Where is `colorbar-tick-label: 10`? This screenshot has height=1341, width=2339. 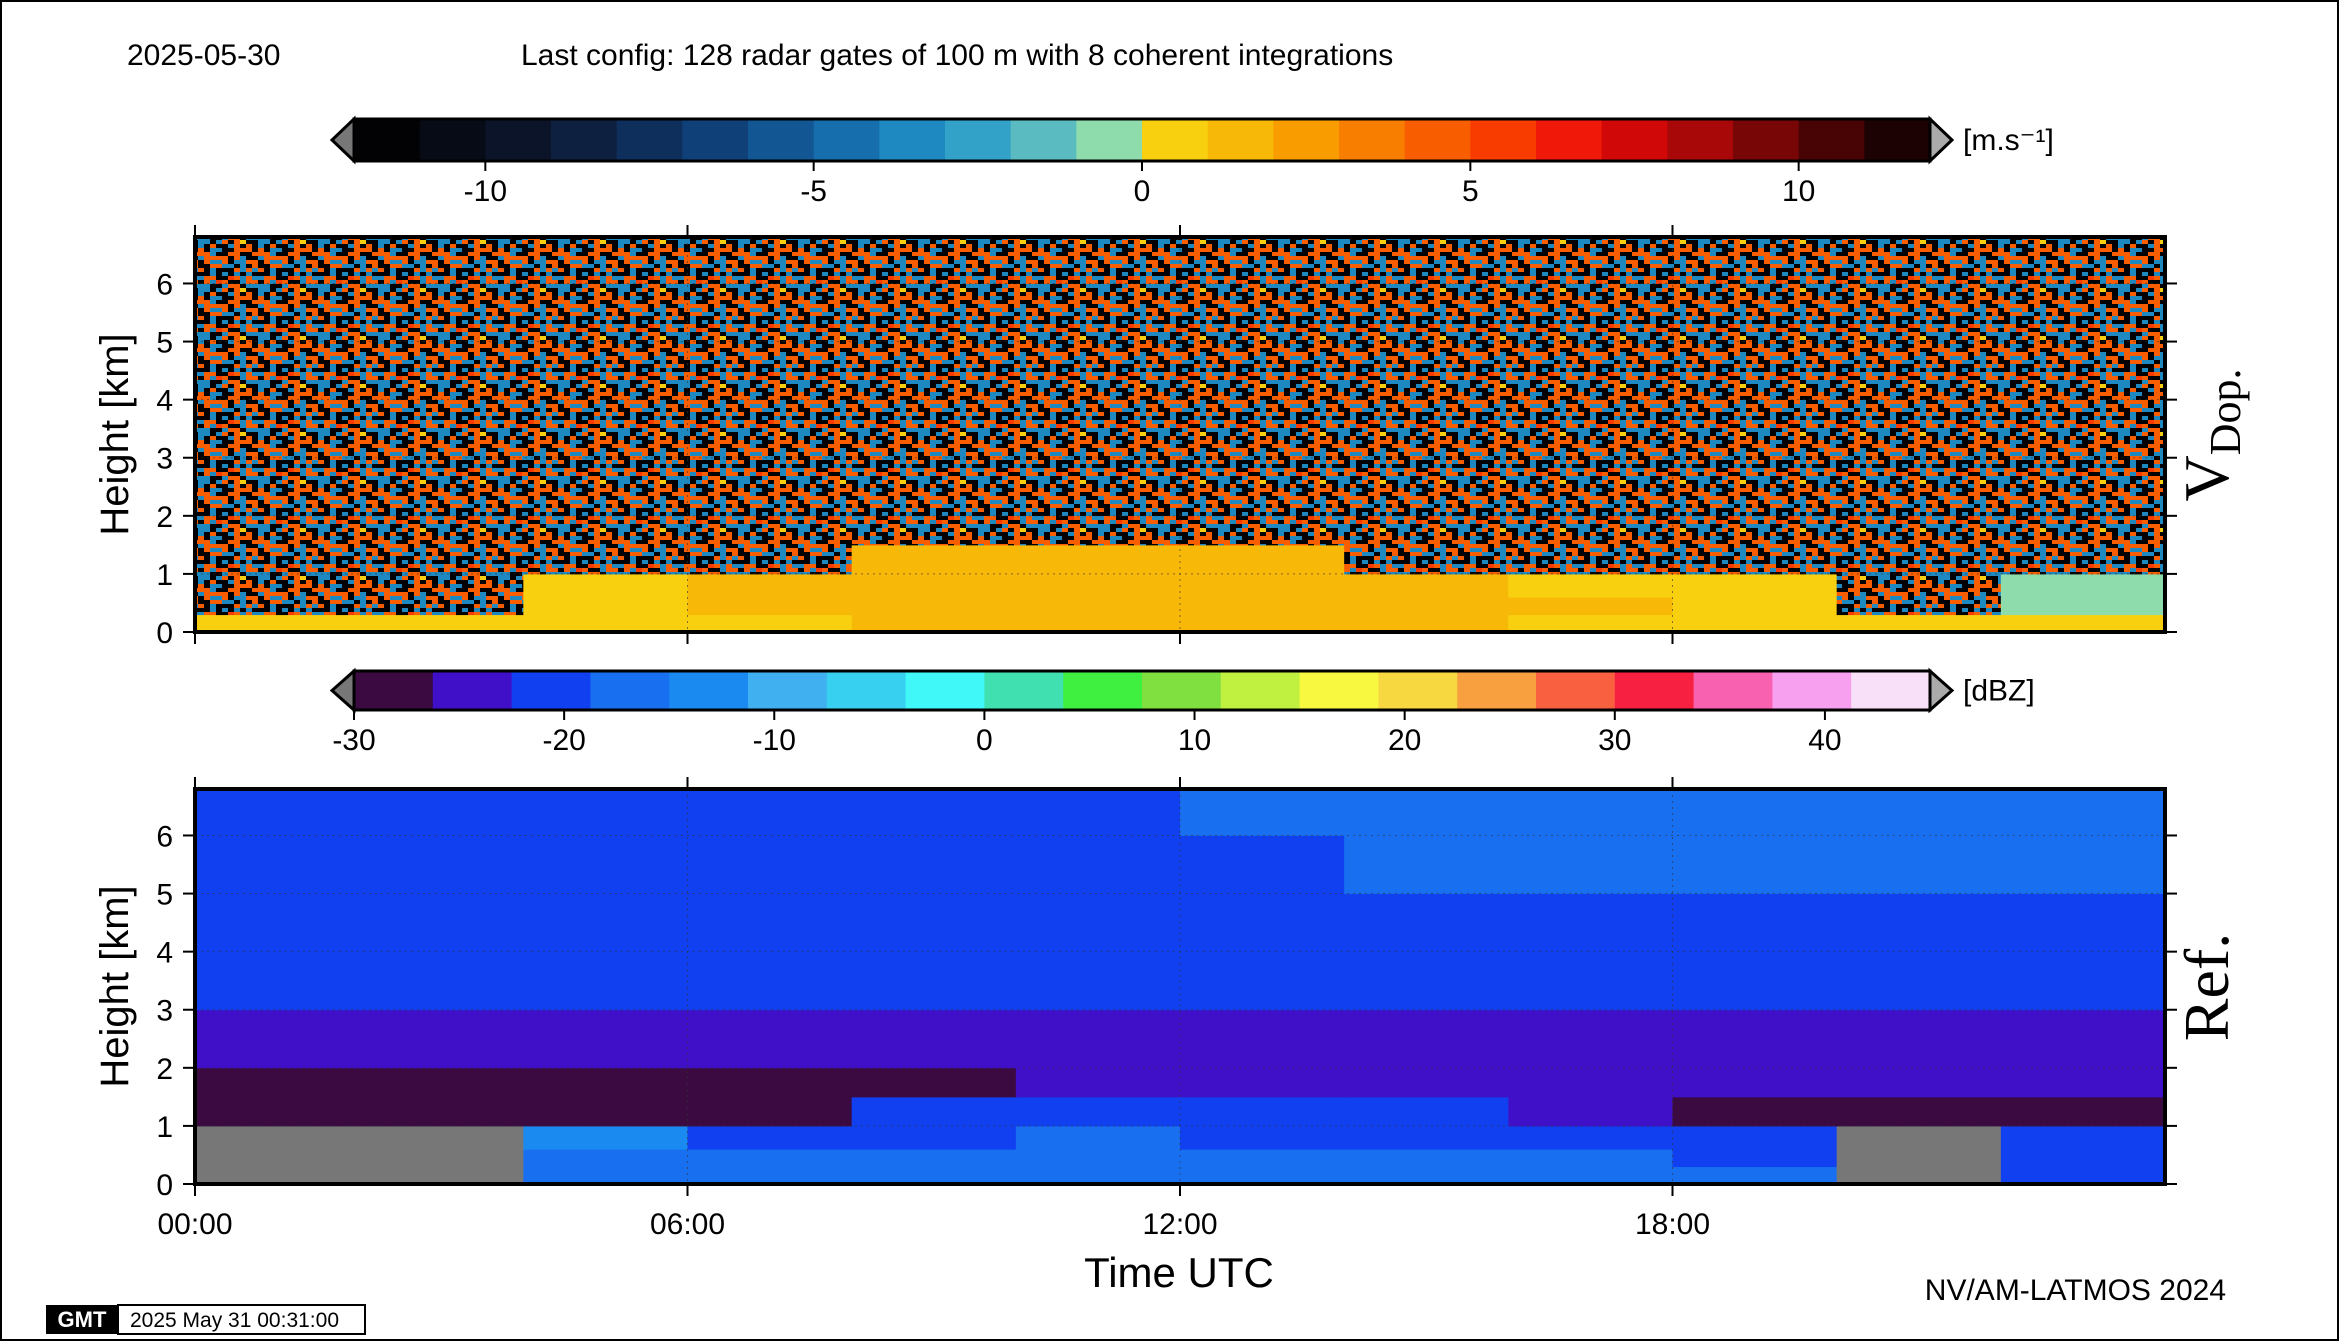
colorbar-tick-label: 10 is located at coordinates (1194, 740).